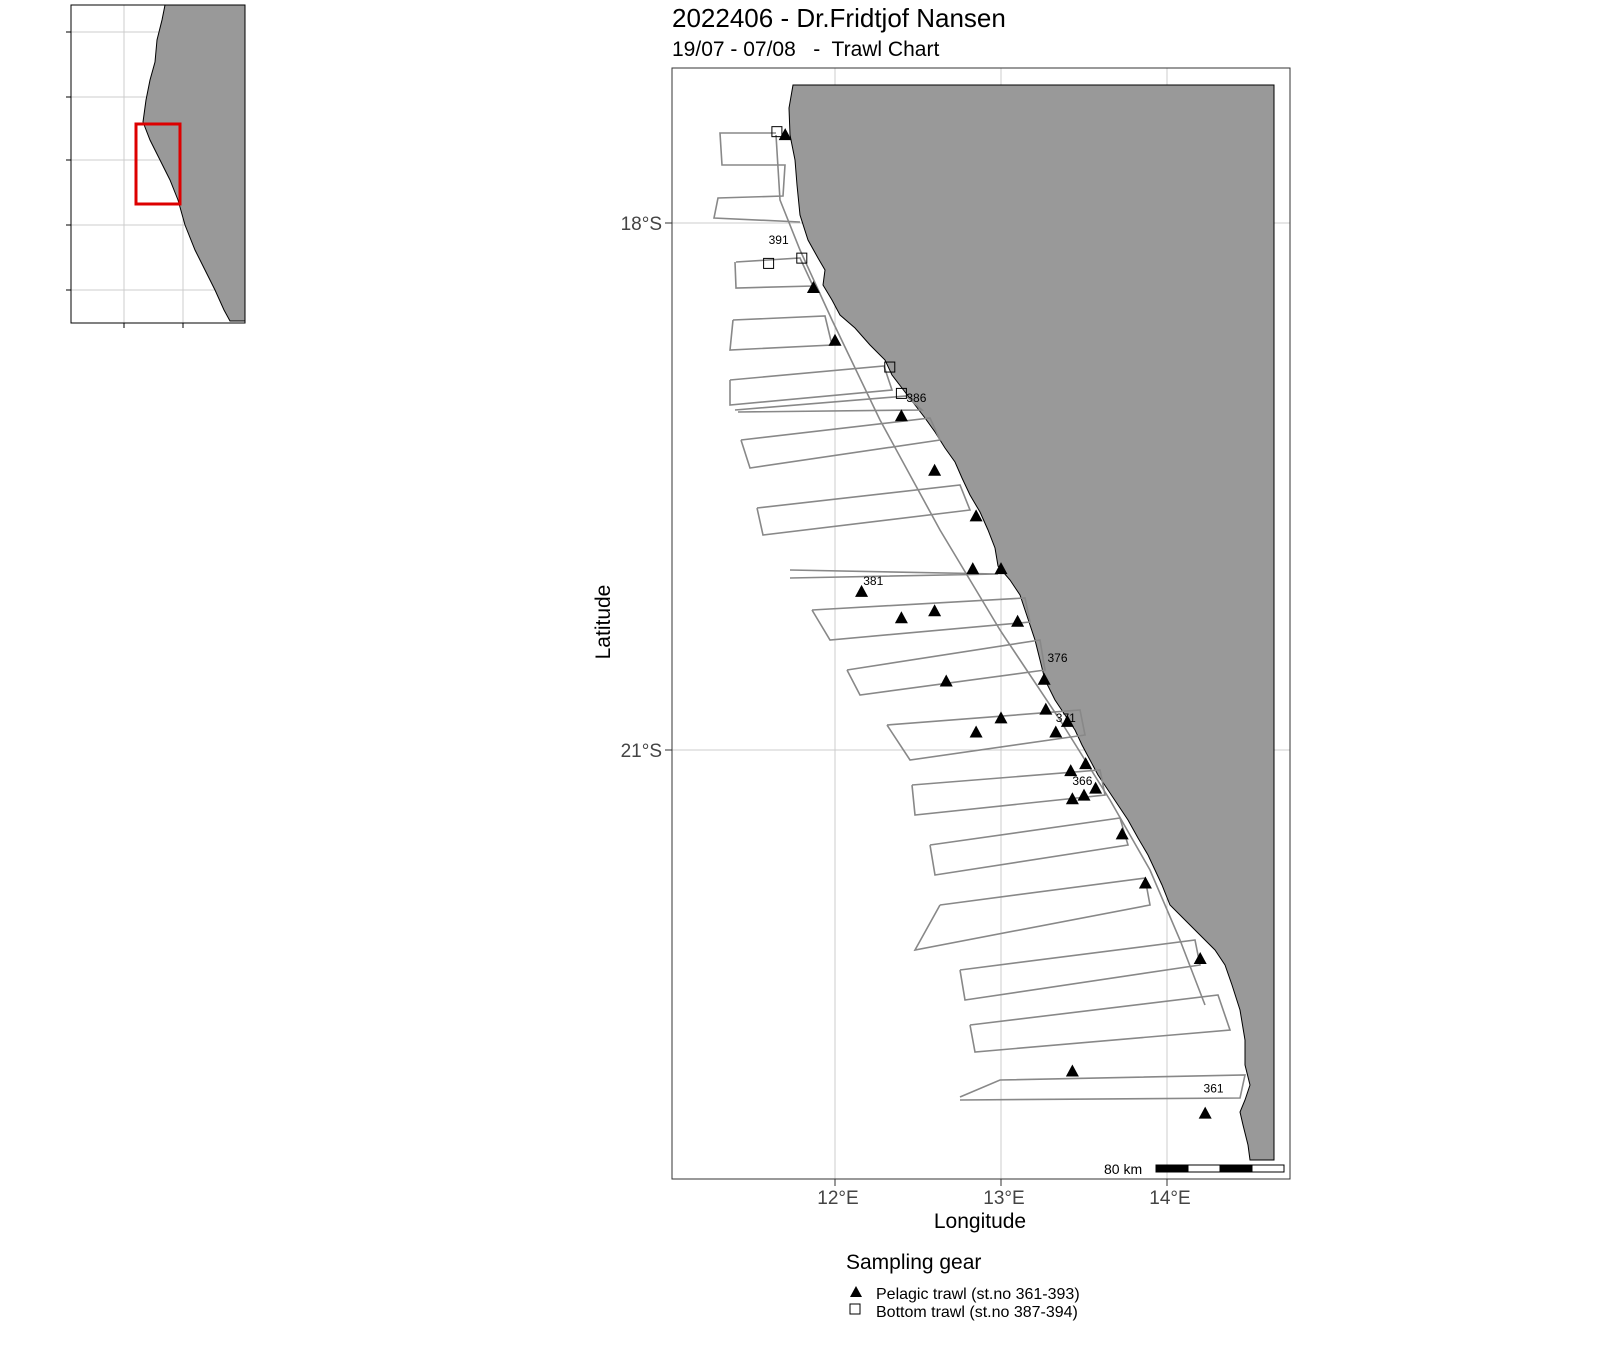 The width and height of the screenshot is (1600, 1350). Describe the element at coordinates (1003, 1198) in the screenshot. I see `x-tick-13e: 13°E` at that location.